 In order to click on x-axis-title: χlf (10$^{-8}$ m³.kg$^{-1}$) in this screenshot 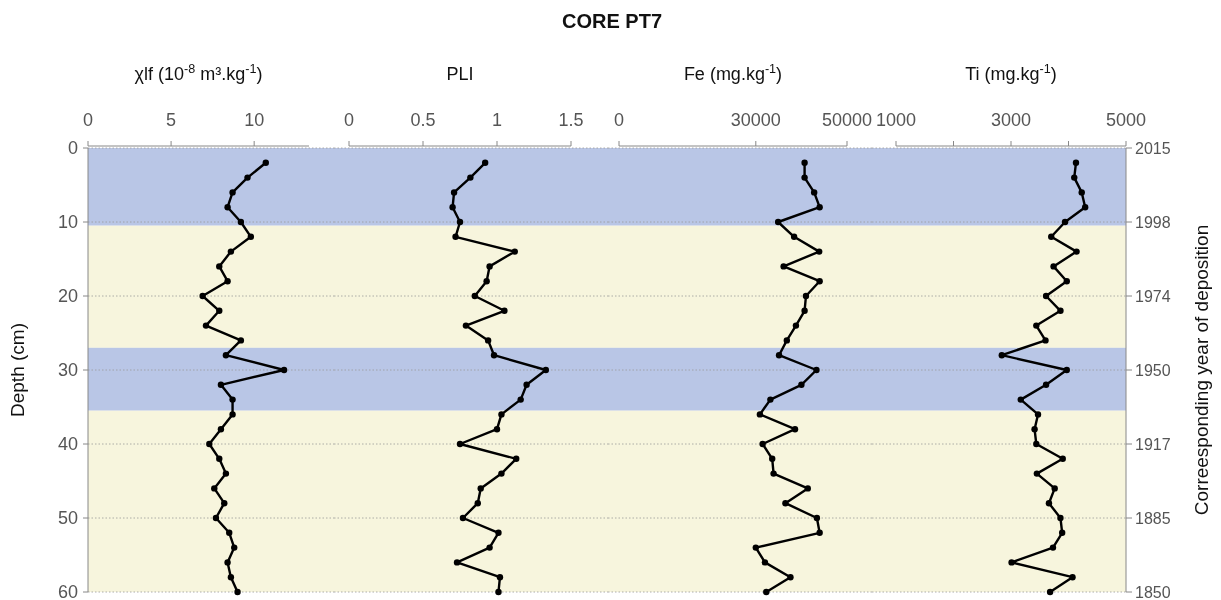, I will do `click(198, 73)`.